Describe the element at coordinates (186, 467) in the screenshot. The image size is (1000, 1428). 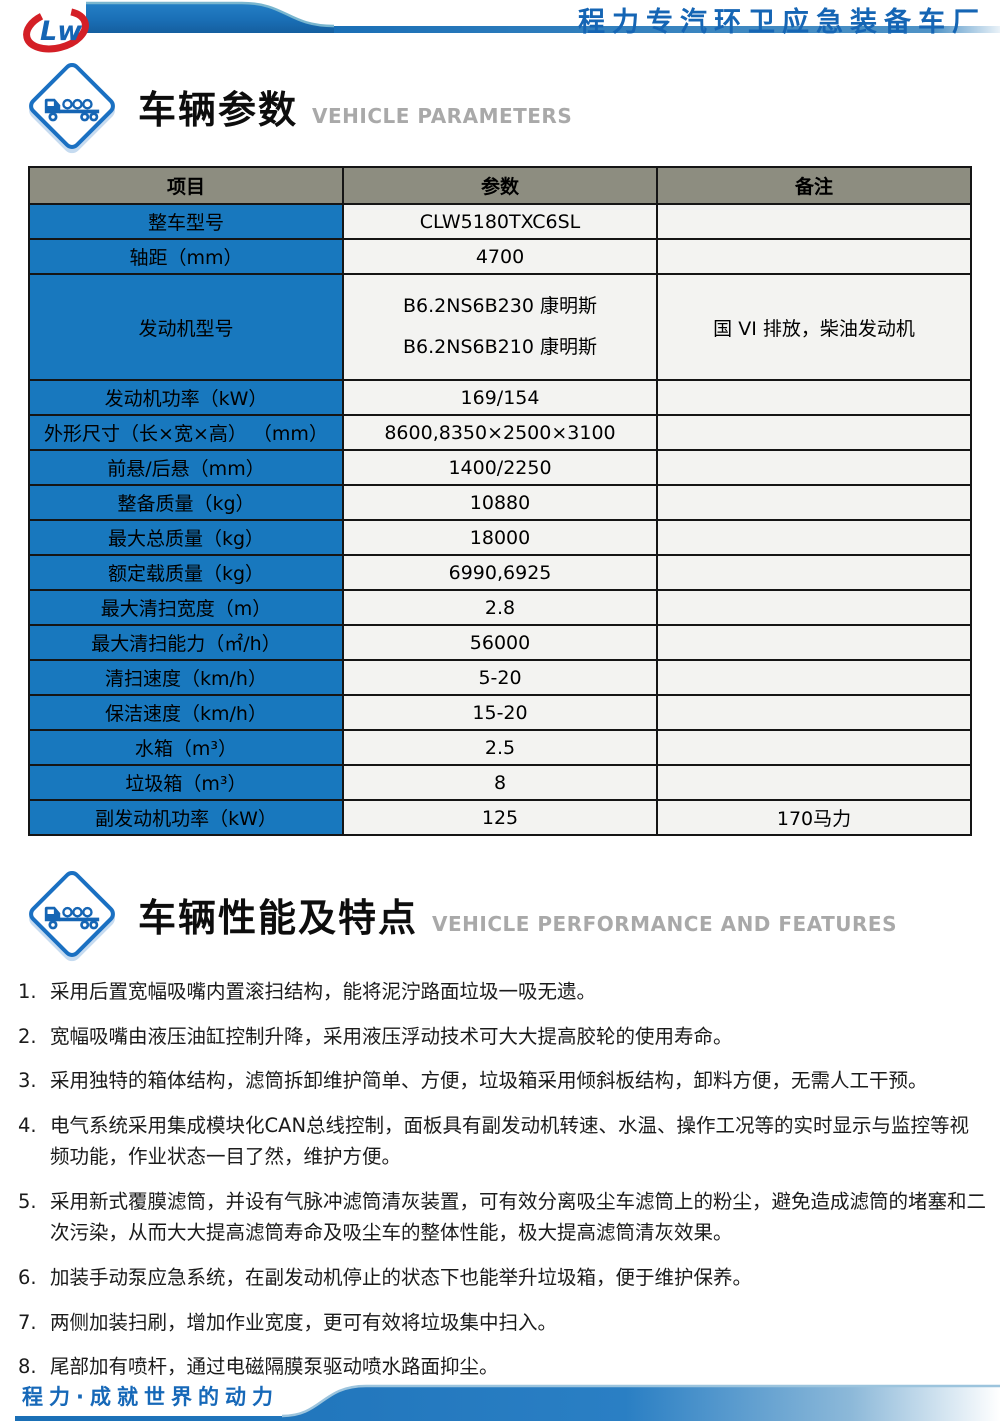
I see `item-cell: 前悬/后悬（mm）` at that location.